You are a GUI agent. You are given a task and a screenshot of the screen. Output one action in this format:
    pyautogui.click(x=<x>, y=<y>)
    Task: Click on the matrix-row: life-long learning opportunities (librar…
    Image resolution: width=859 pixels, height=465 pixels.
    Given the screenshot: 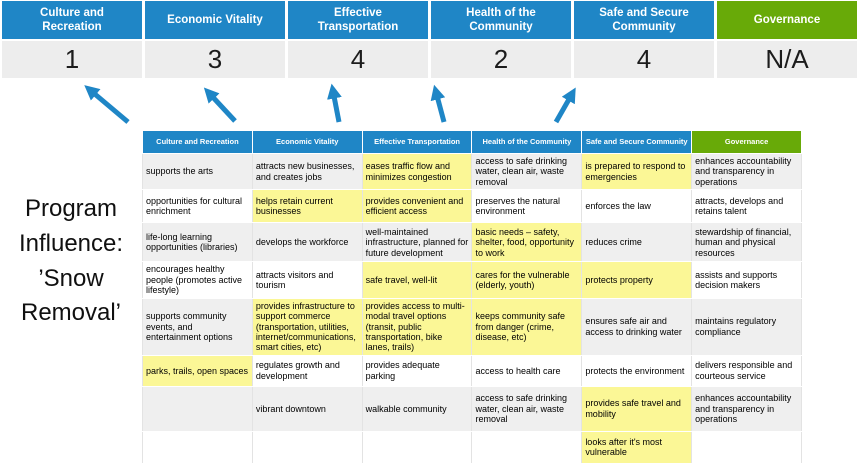 What is the action you would take?
    pyautogui.click(x=472, y=242)
    